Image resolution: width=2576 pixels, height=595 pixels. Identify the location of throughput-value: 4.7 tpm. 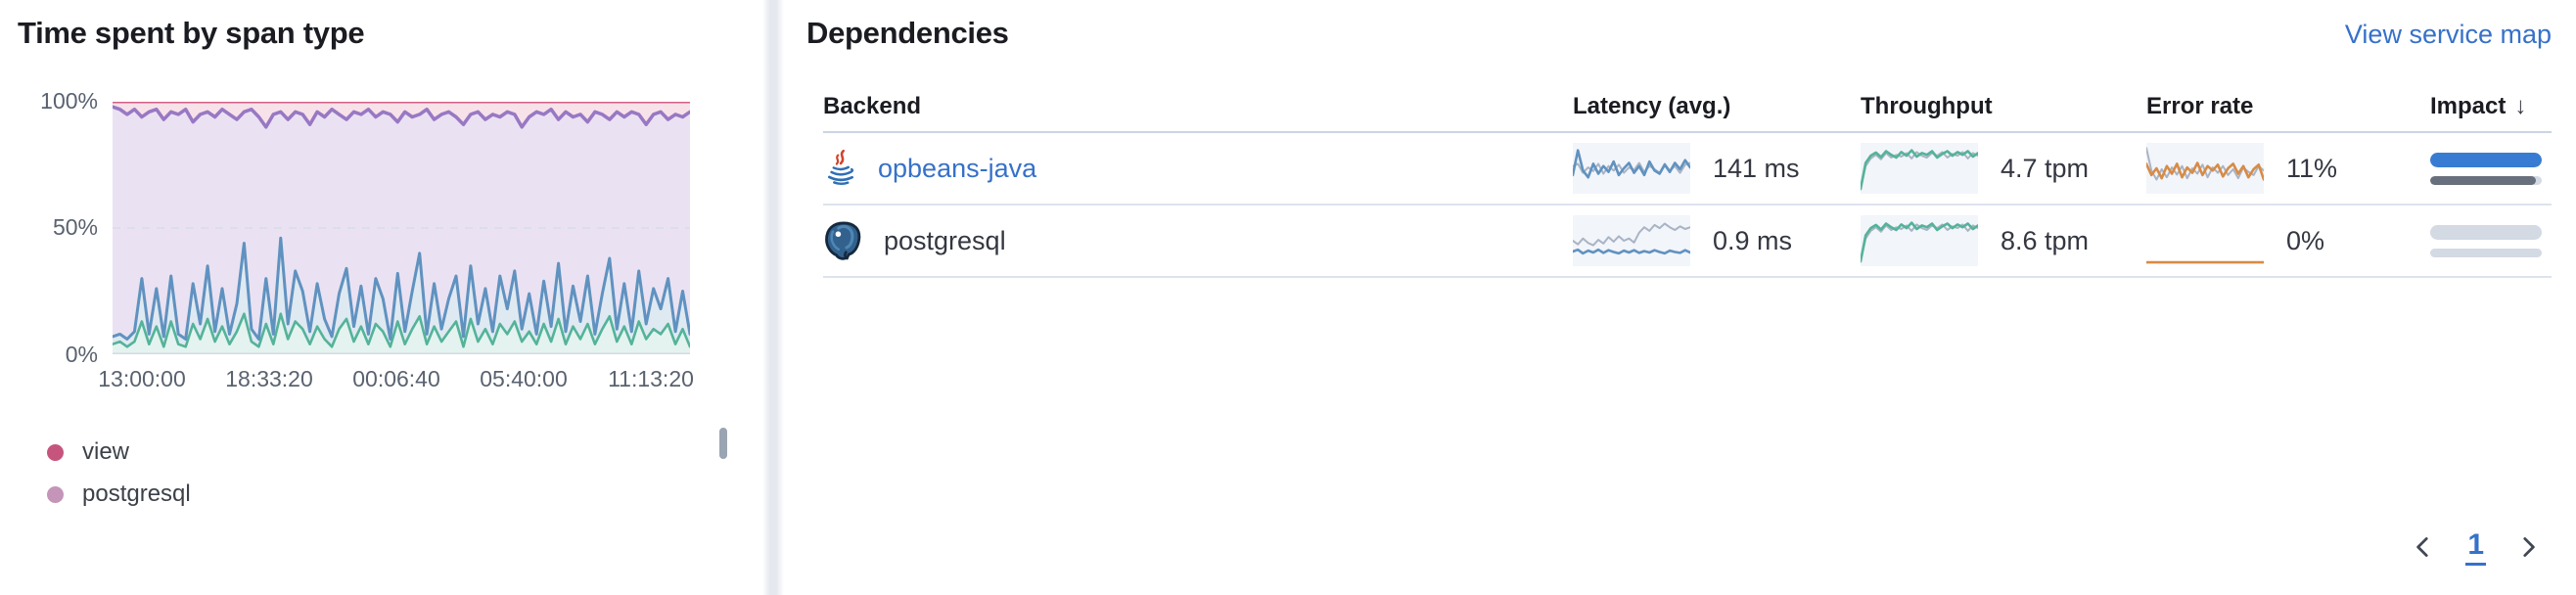
(2045, 168).